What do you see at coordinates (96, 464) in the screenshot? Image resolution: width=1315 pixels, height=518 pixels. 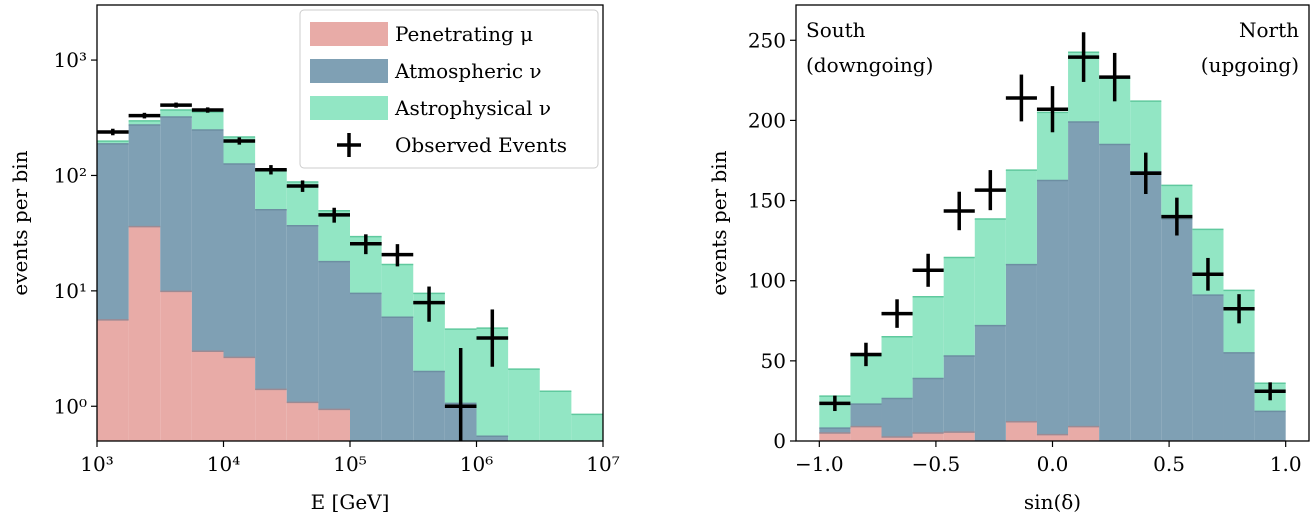 I see `x-tick-label: 10³` at bounding box center [96, 464].